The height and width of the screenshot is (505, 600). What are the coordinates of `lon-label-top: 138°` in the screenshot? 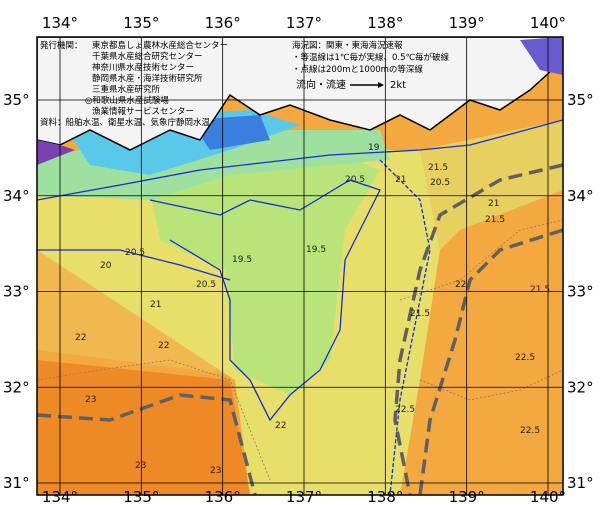 It's located at (385, 23).